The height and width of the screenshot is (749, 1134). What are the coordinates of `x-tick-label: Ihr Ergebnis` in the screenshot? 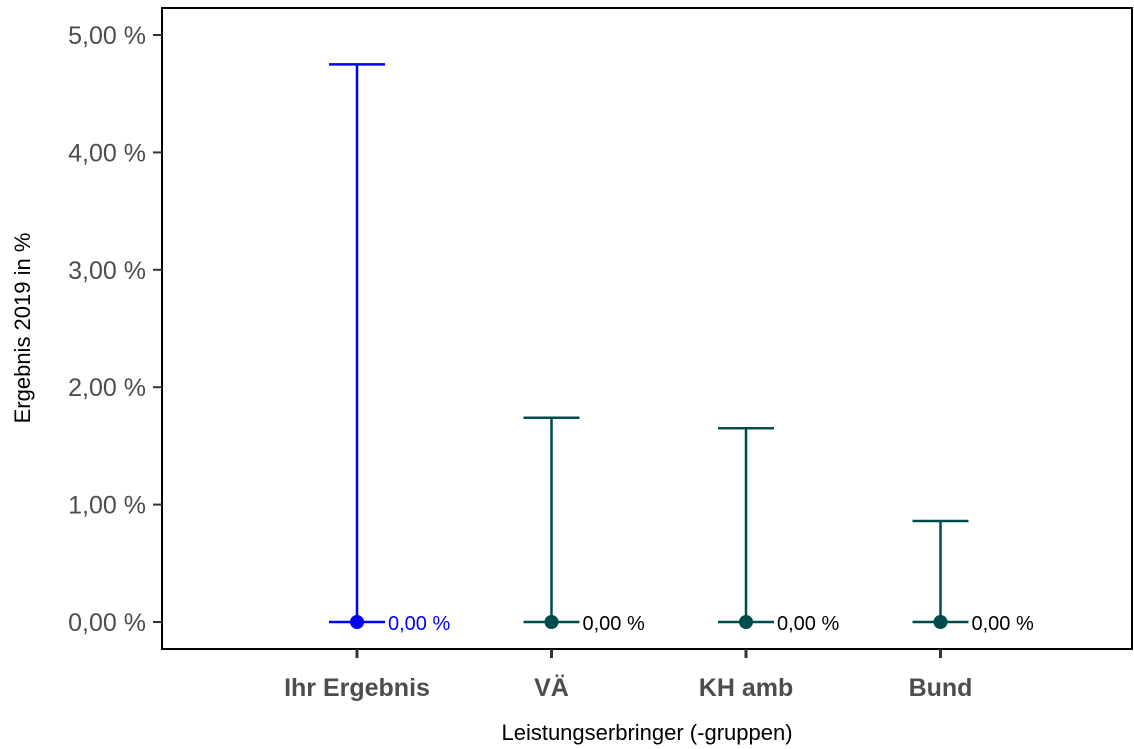 It's located at (357, 688).